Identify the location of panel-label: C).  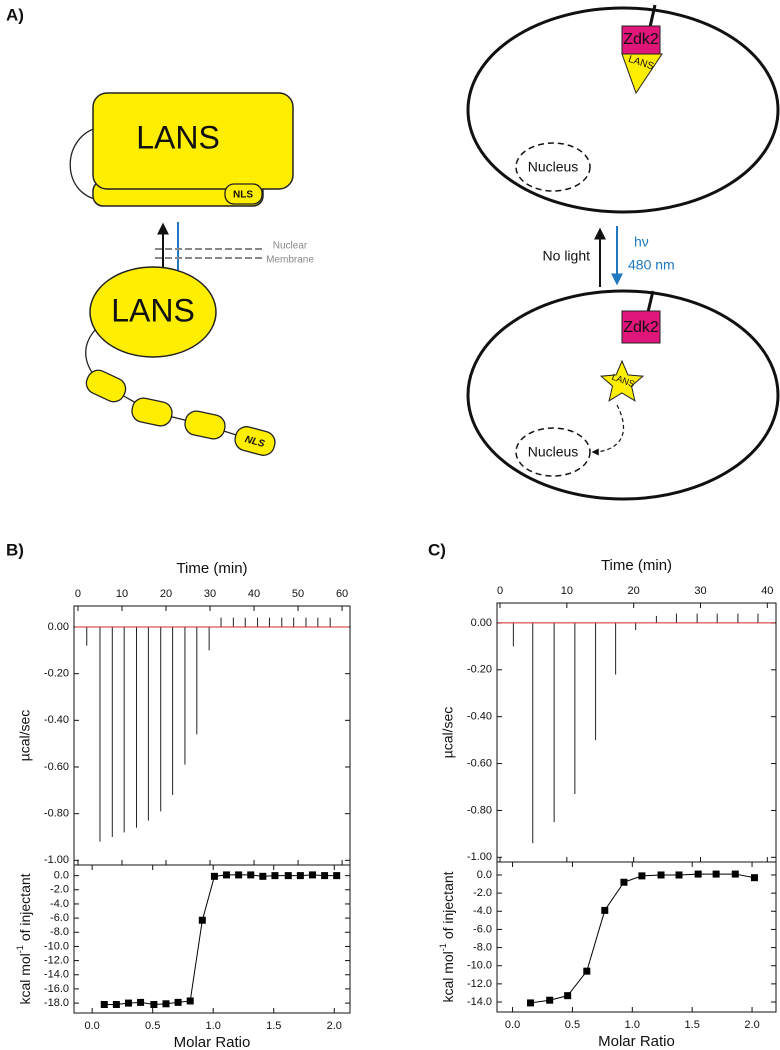
(437, 549).